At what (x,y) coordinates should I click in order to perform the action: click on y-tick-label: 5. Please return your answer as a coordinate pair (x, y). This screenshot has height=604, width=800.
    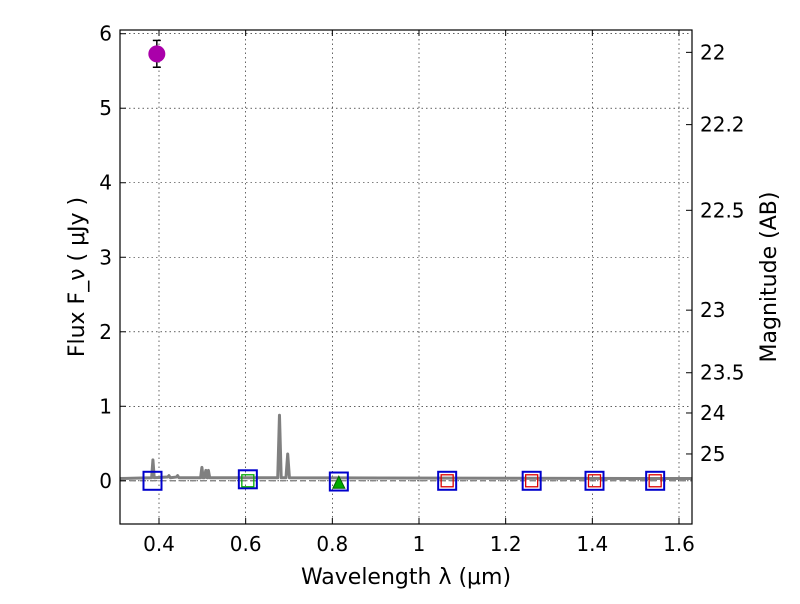
    Looking at the image, I should click on (105, 108).